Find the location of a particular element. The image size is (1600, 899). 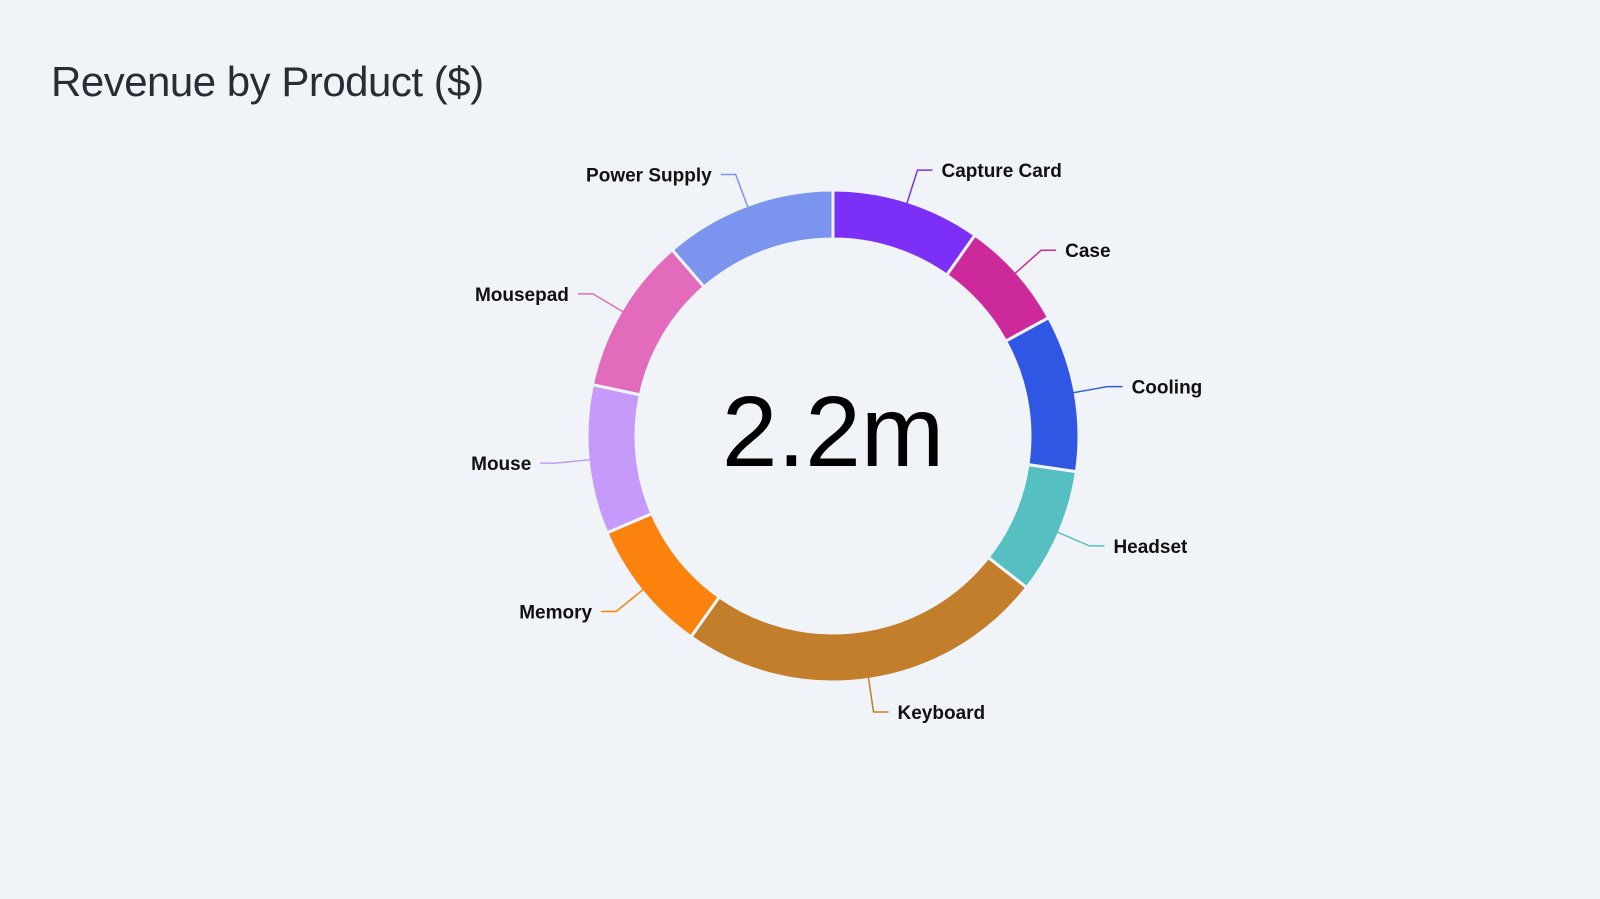

slice-keyboard is located at coordinates (859, 619).